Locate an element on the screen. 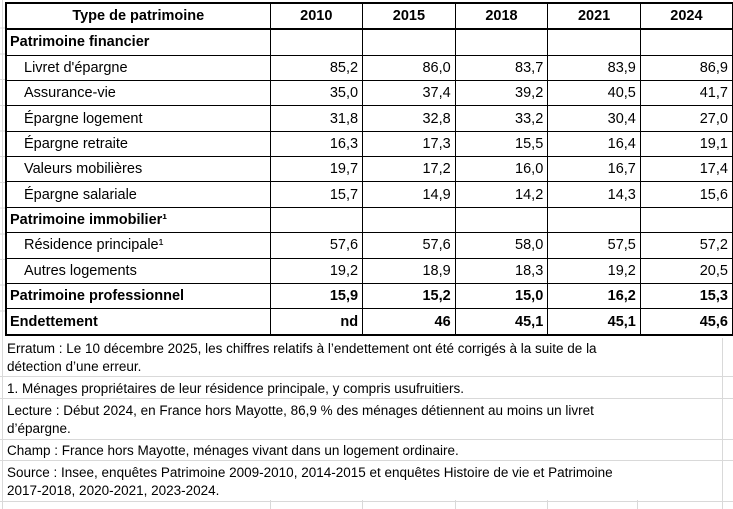  value-cell: 15,6 is located at coordinates (686, 194).